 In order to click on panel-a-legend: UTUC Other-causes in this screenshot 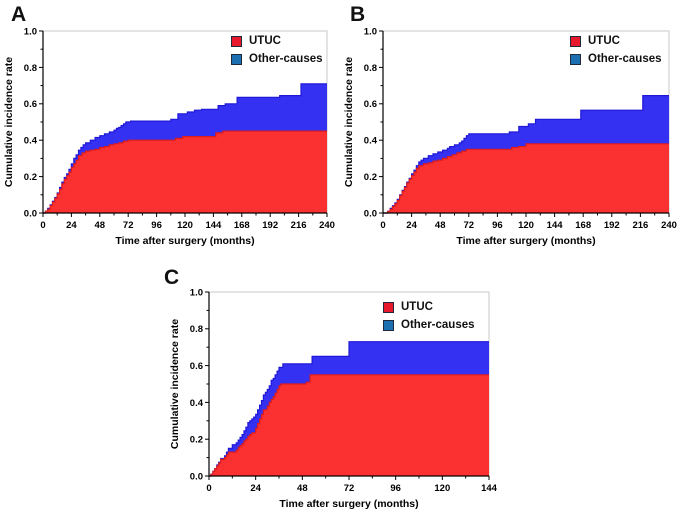, I will do `click(277, 50)`.